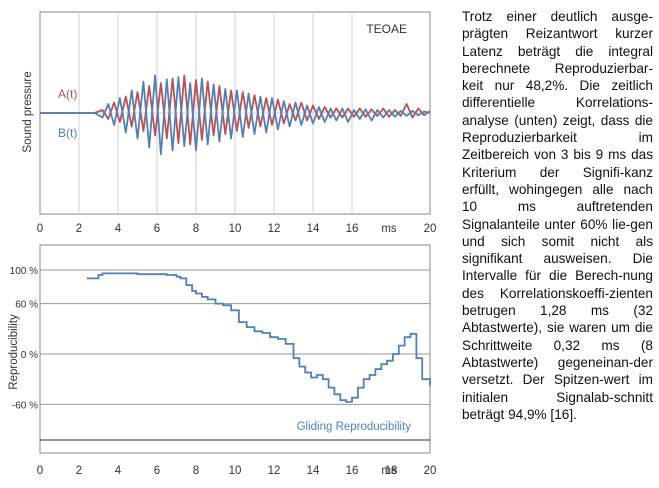  What do you see at coordinates (157, 229) in the screenshot?
I see `teoae-x-tick: 6` at bounding box center [157, 229].